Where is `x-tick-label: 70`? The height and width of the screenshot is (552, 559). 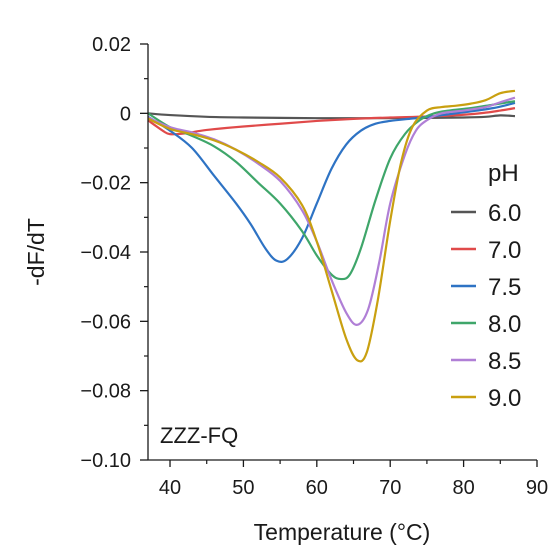
x-tick-label: 70 is located at coordinates (390, 488).